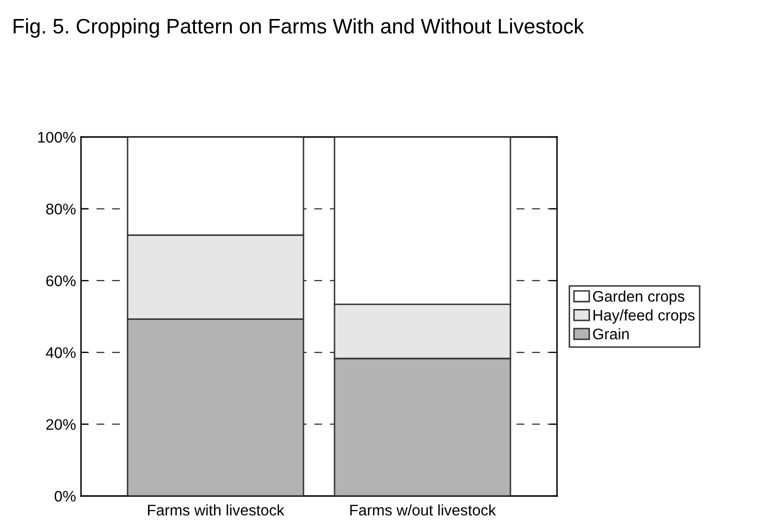 The width and height of the screenshot is (761, 524). Describe the element at coordinates (216, 510) in the screenshot. I see `x-tick-label: Farms with livestock` at that location.